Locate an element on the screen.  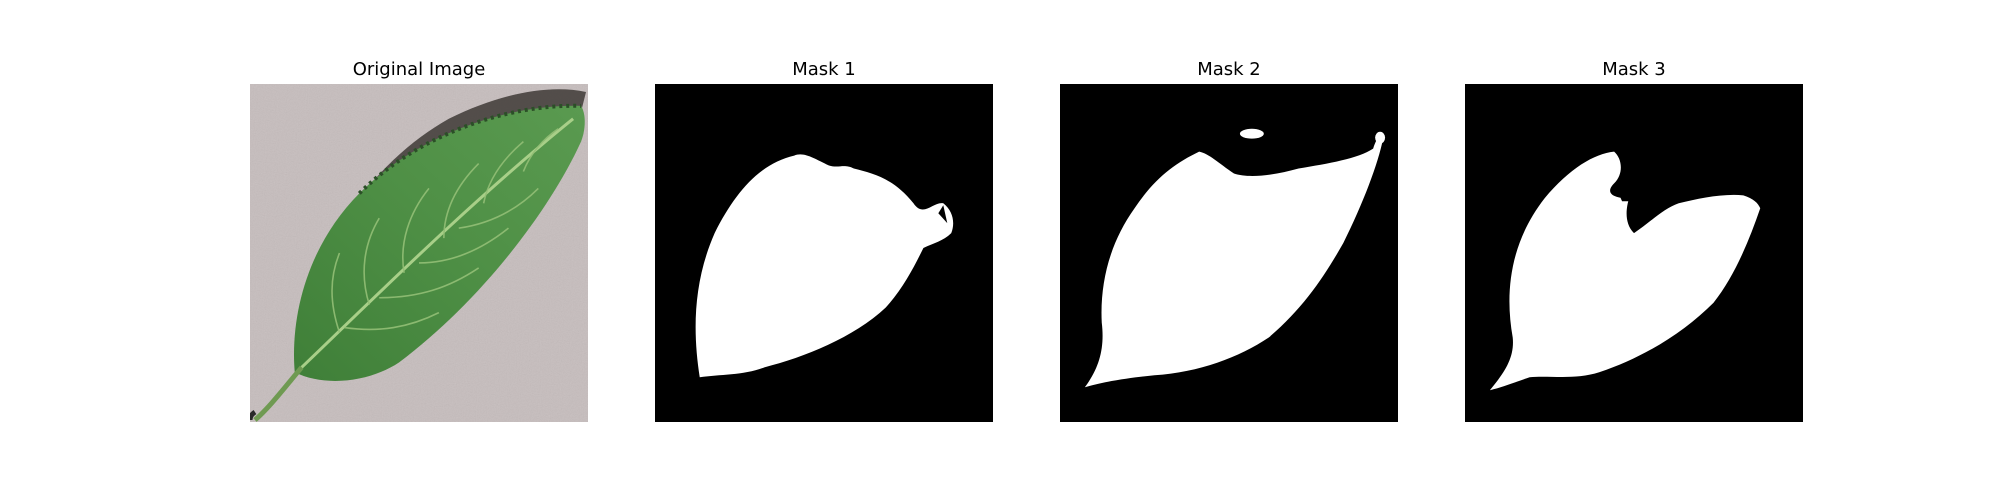
mask-2-image is located at coordinates (1229, 253).